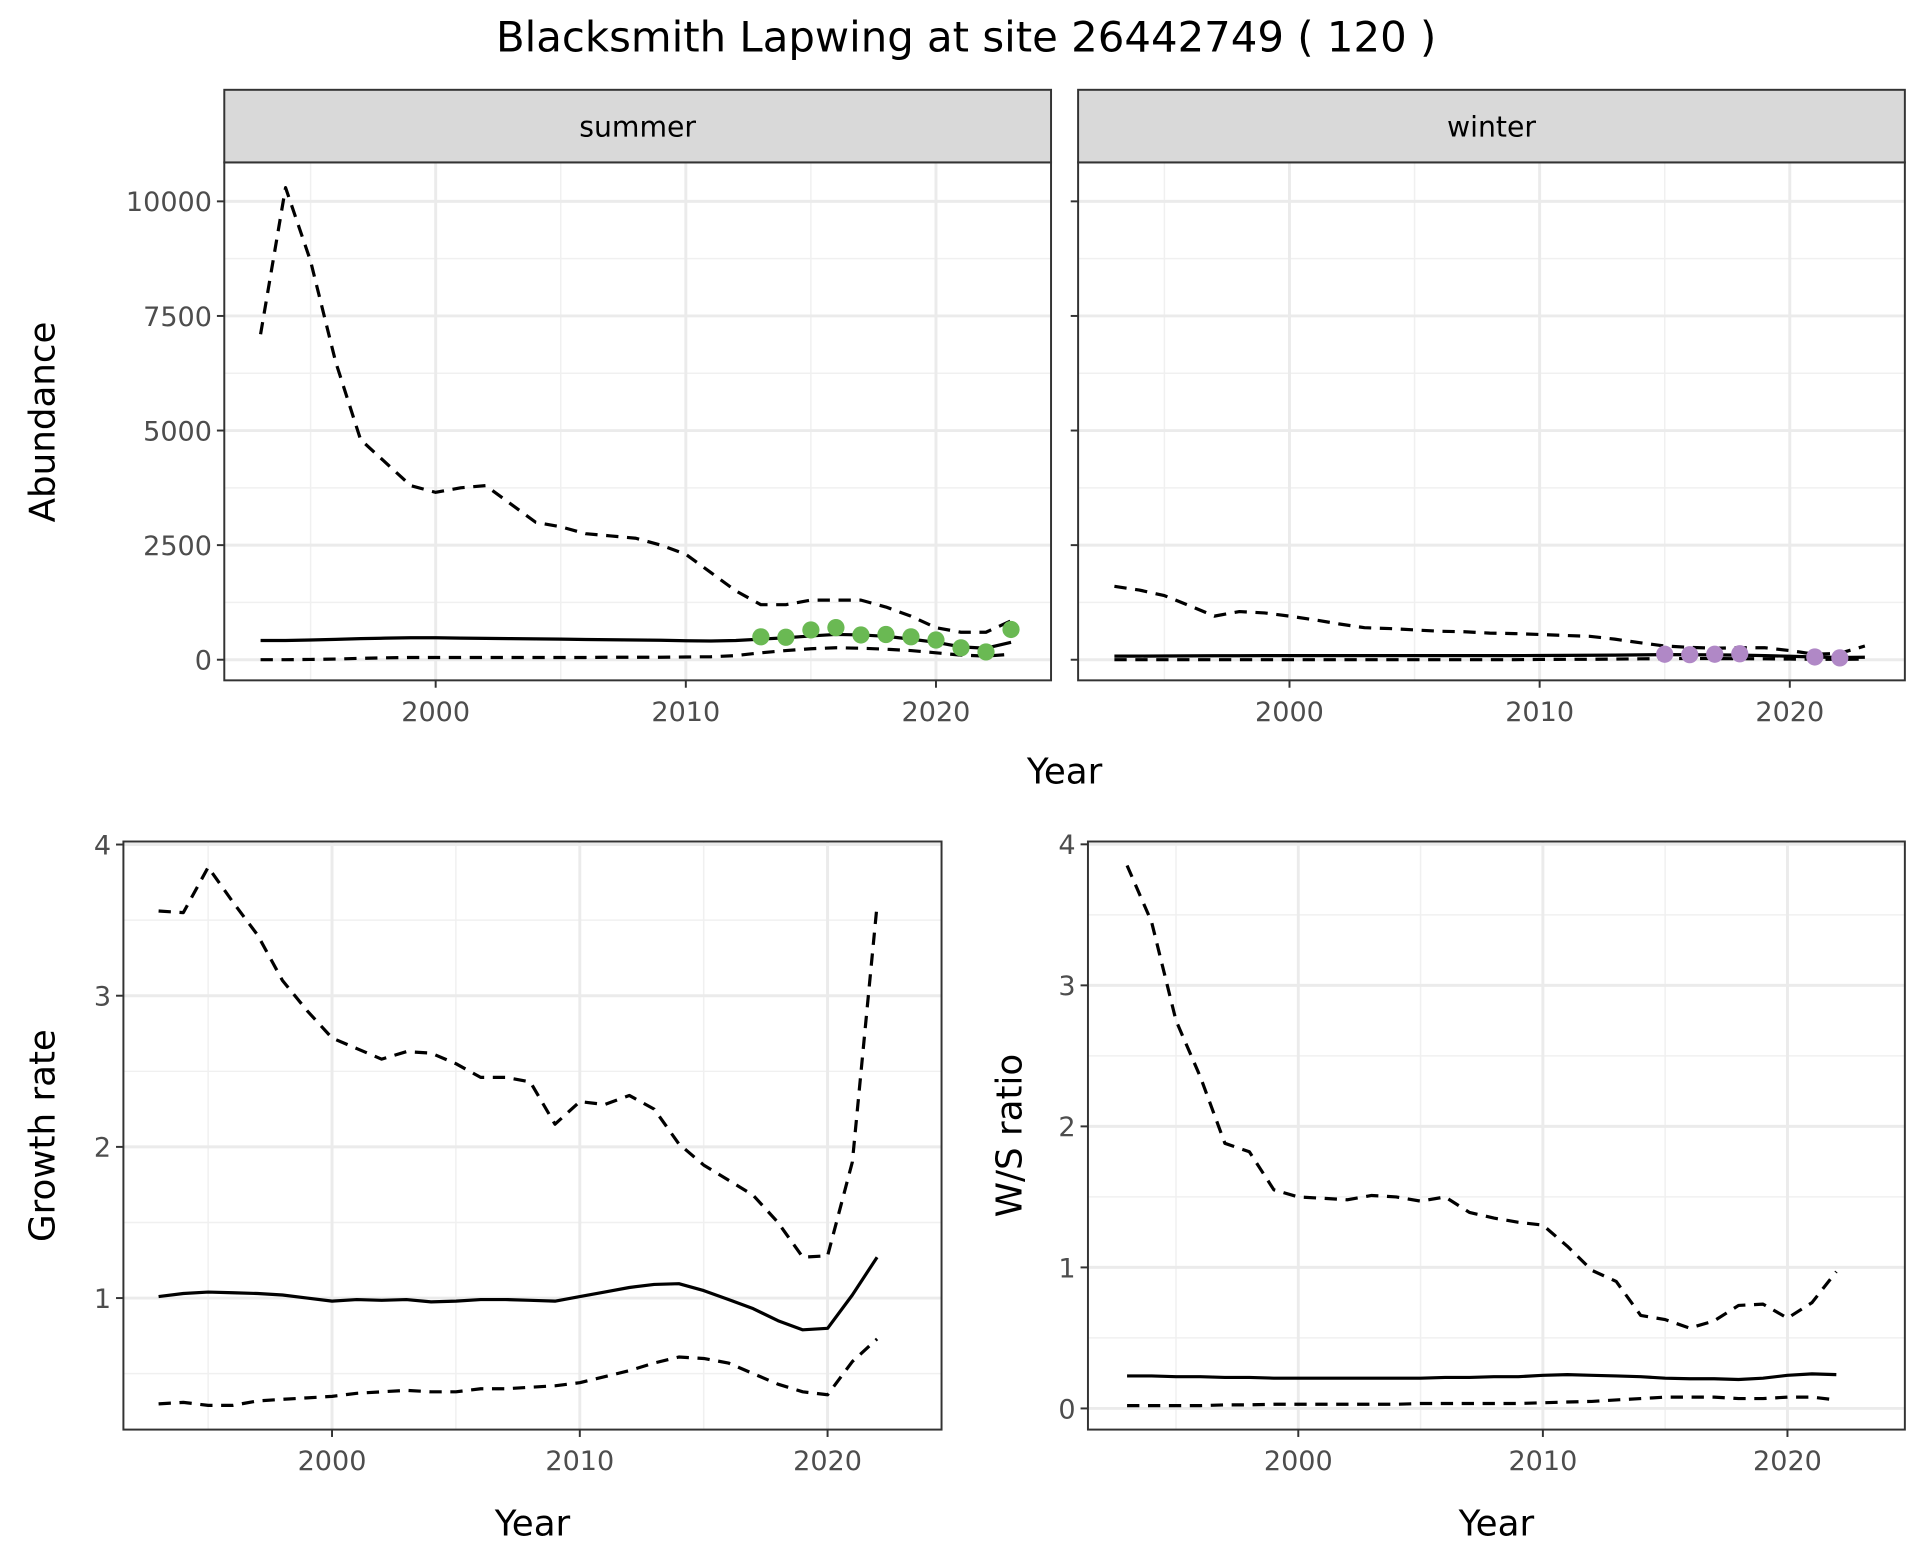  What do you see at coordinates (177, 317) in the screenshot?
I see `y-tick-label: 7500` at bounding box center [177, 317].